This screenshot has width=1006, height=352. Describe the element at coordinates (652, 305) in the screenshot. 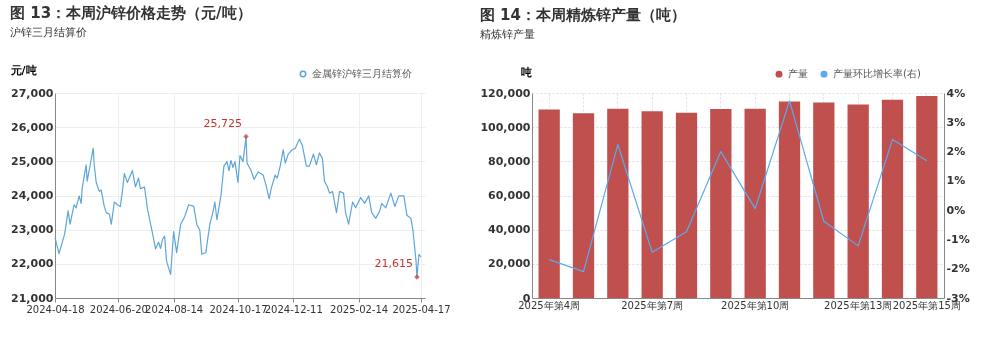

I see `x-tick-label: 2025年第7周` at that location.